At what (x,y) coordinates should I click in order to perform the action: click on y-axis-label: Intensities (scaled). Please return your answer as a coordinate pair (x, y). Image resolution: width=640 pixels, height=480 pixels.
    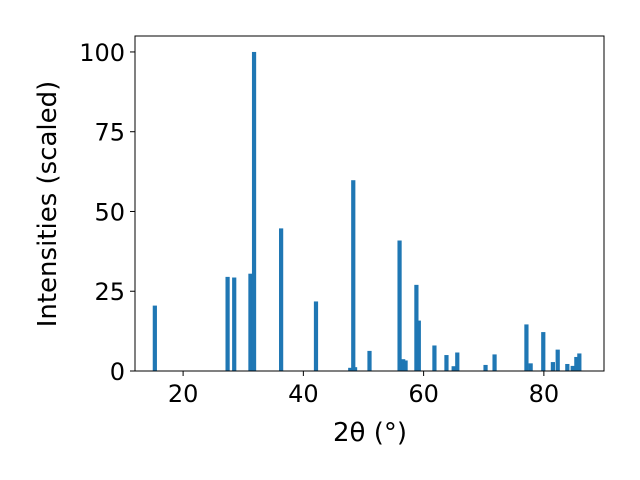
    Looking at the image, I should click on (48, 204).